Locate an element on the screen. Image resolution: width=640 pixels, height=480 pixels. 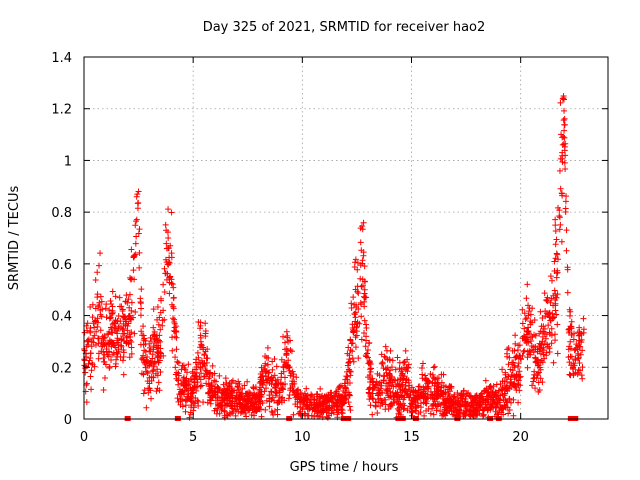
x-tick-label: 10 is located at coordinates (302, 437).